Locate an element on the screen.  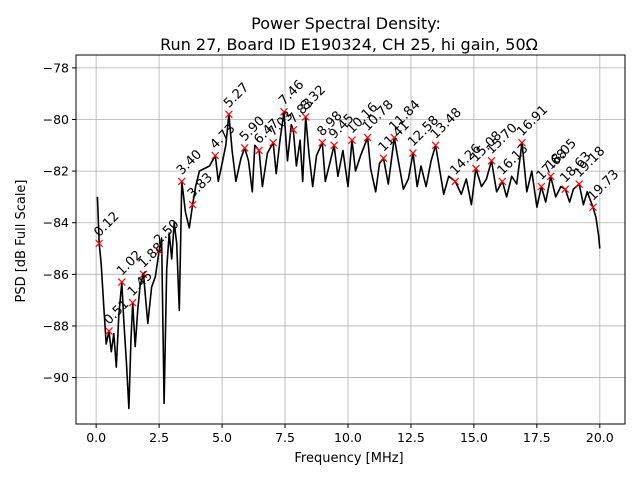
y-tick-label: −88 is located at coordinates (56, 325).